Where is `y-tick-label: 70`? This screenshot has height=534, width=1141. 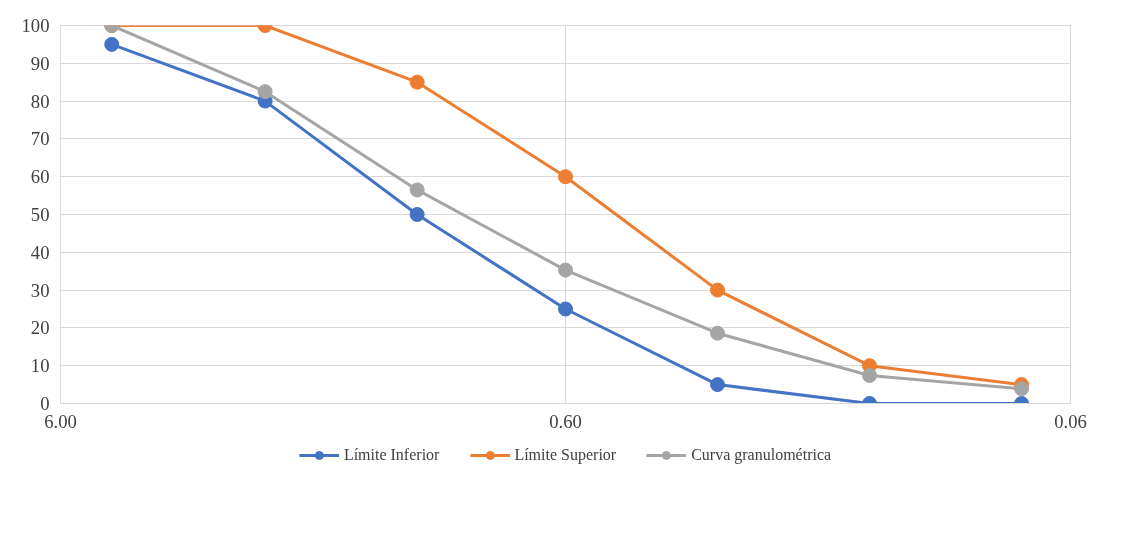 y-tick-label: 70 is located at coordinates (40, 139).